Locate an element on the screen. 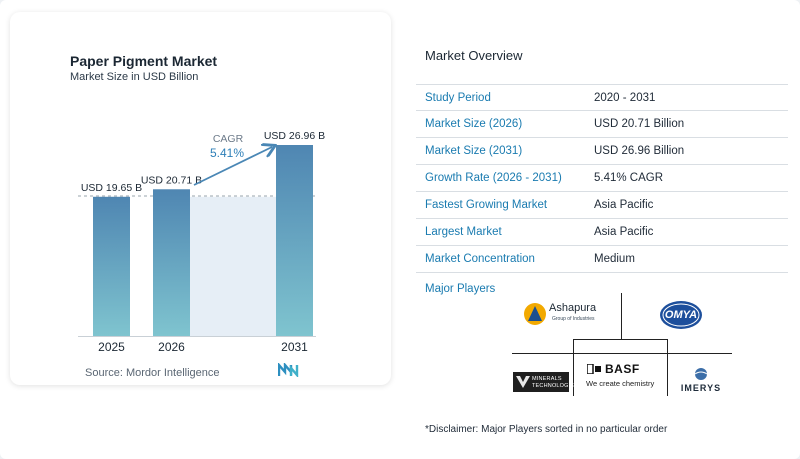 The height and width of the screenshot is (459, 800). overview-row: Growth Rate (2026 - 2031) 5.41% CAGR is located at coordinates (602, 178).